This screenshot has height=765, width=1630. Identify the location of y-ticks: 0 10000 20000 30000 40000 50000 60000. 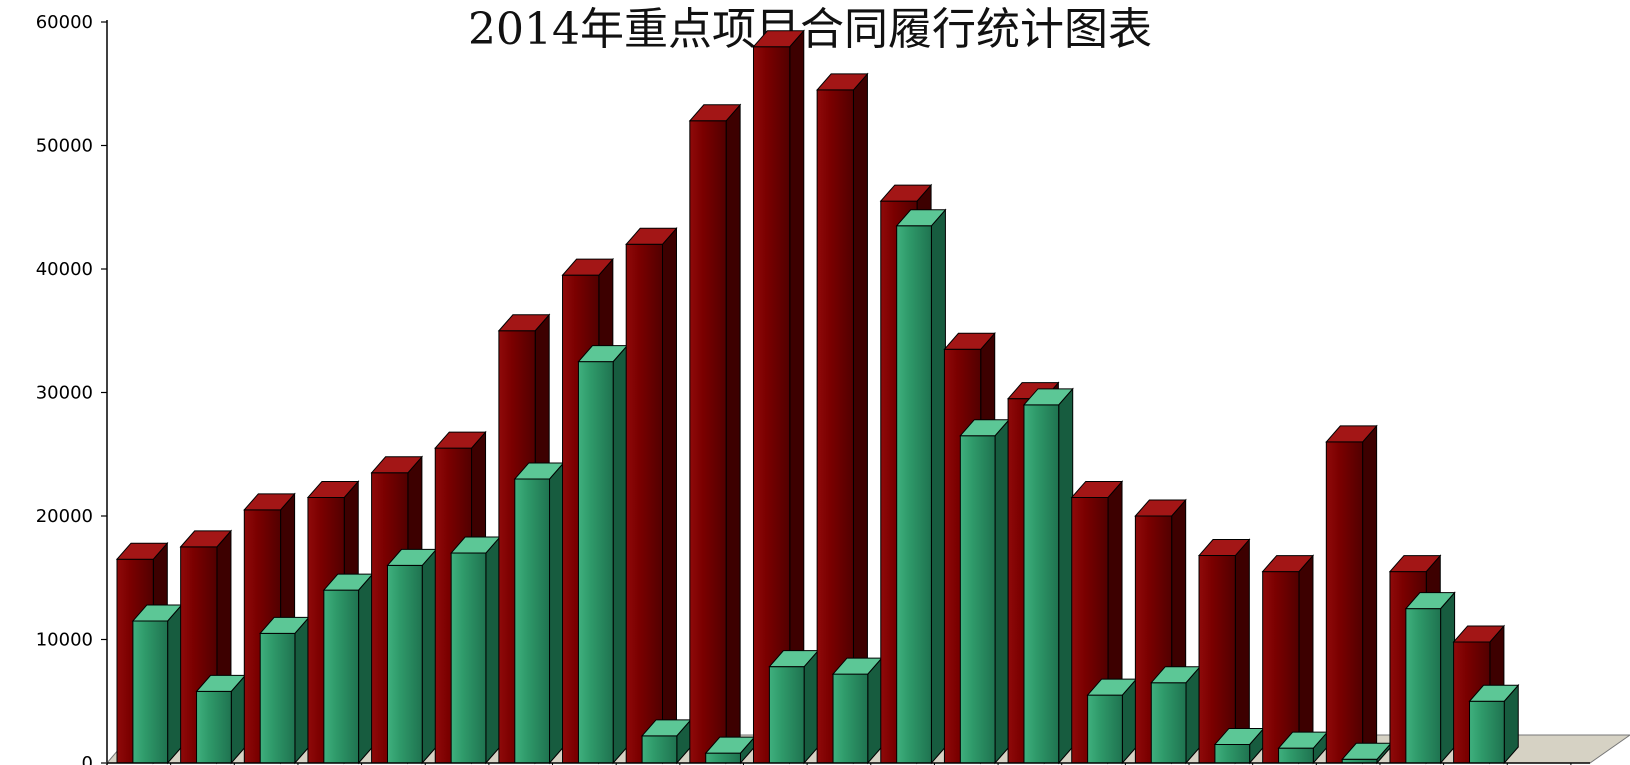
(71, 388).